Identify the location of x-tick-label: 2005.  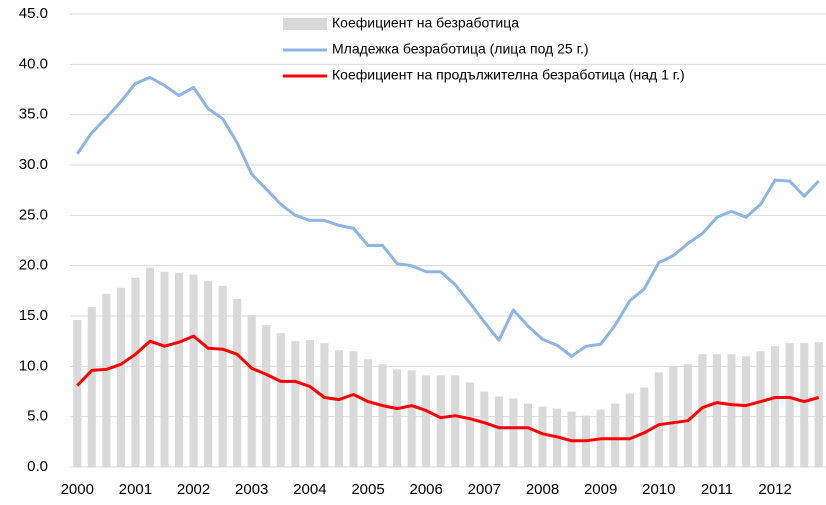
(367, 489).